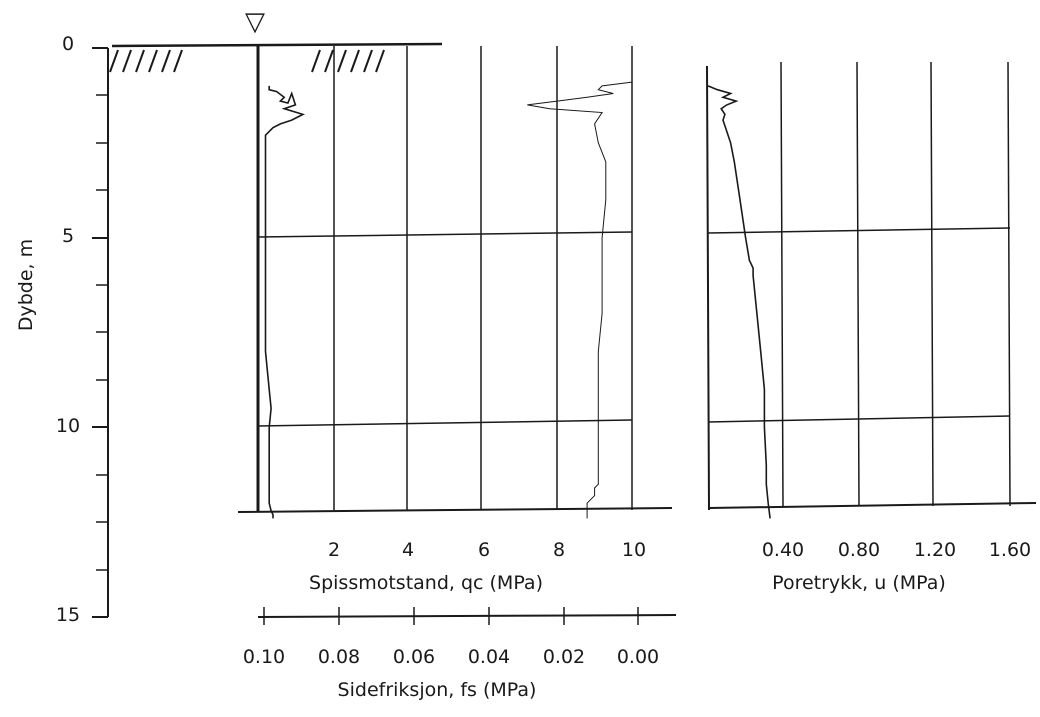 Image resolution: width=1040 pixels, height=717 pixels. I want to click on fs-tick-label-0.02: 0.02, so click(564, 657).